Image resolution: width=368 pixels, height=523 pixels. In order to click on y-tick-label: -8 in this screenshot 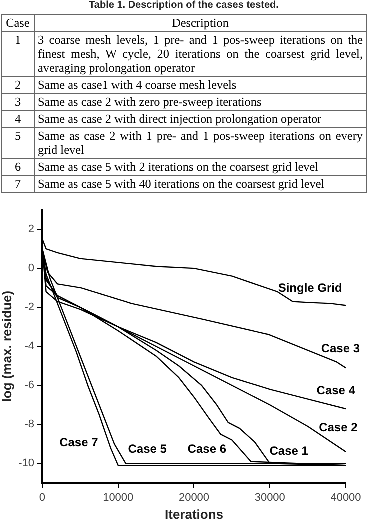, I will do `click(29, 424)`.